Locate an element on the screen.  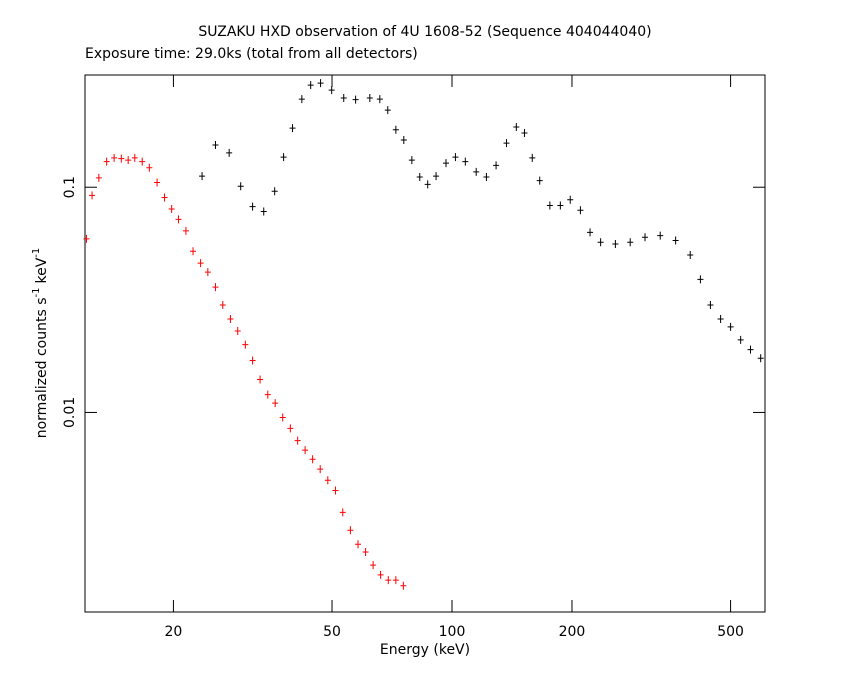
x-tick-label: 200 is located at coordinates (572, 632).